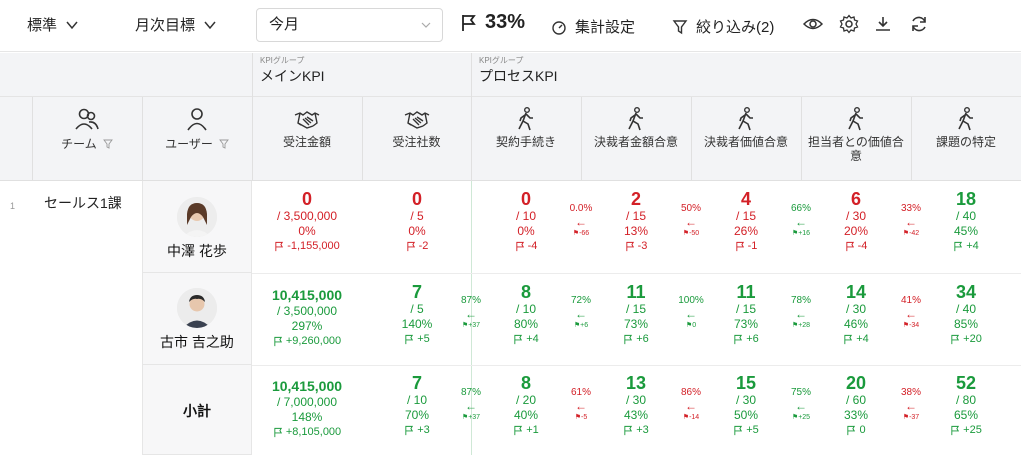 The height and width of the screenshot is (455, 1021). Describe the element at coordinates (966, 314) in the screenshot. I see `kpi-cell: 34/ 40 85% +20` at that location.